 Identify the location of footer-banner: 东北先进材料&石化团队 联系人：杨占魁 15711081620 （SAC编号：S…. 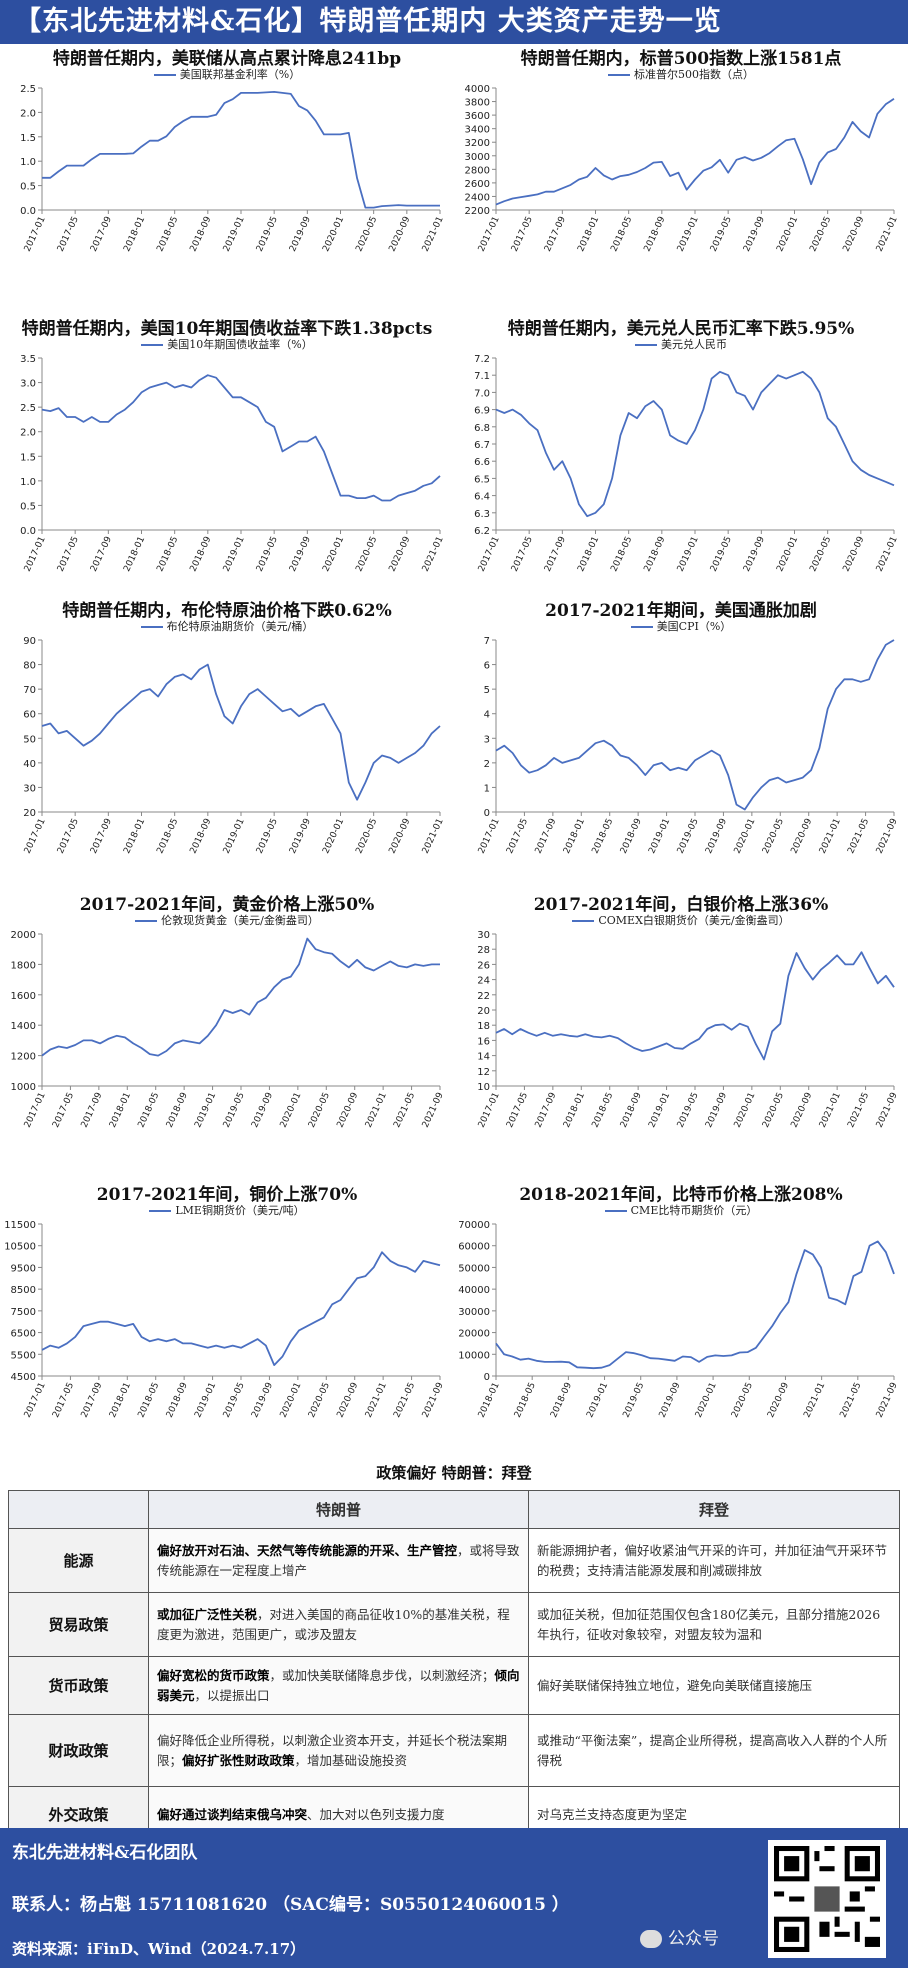
(454, 1898).